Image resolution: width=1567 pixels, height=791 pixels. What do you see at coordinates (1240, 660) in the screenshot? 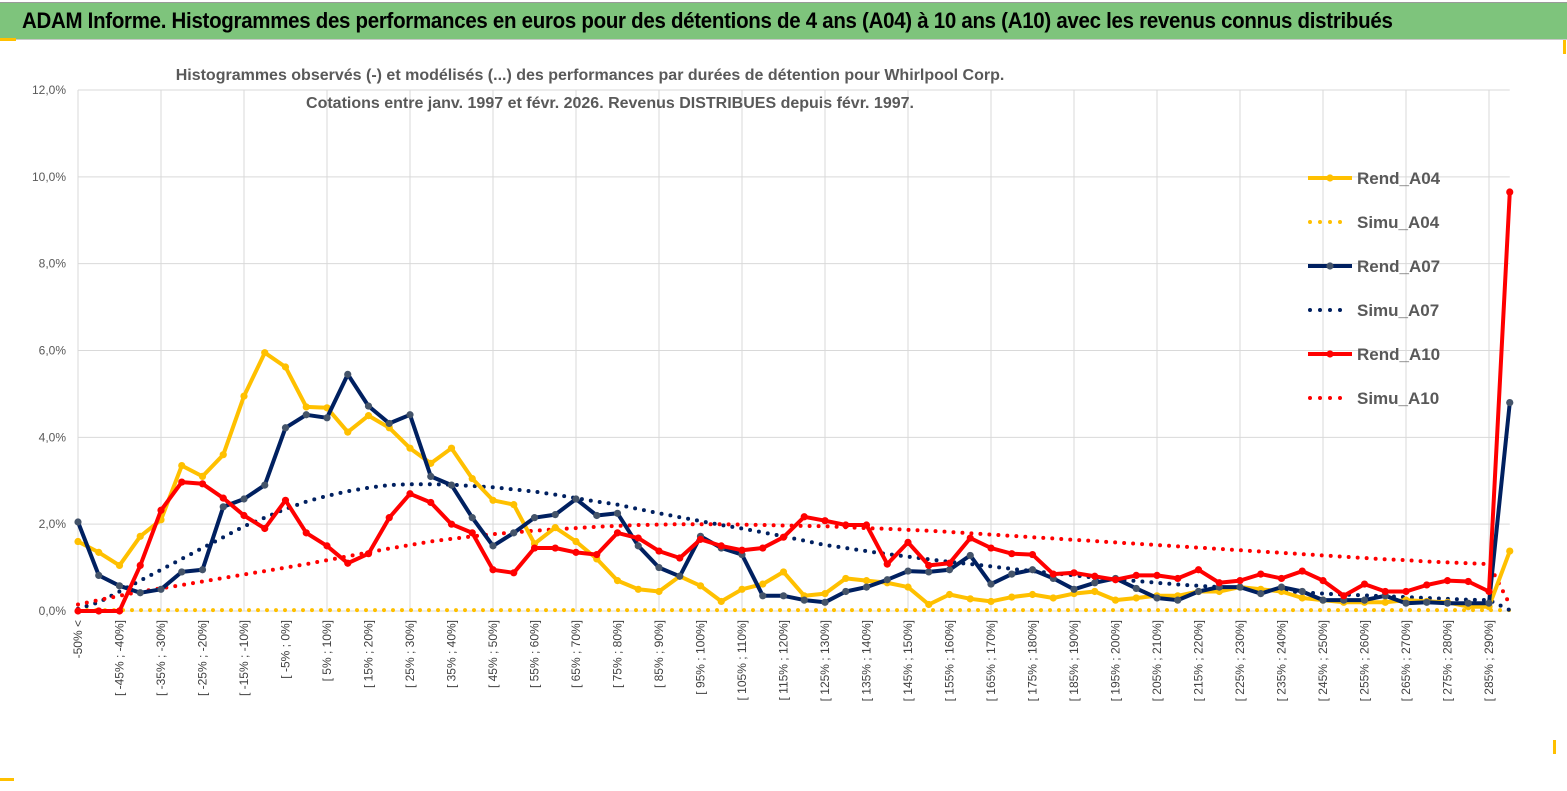
I see `x-tick-label: [ 225% ; 230%]` at bounding box center [1240, 660].